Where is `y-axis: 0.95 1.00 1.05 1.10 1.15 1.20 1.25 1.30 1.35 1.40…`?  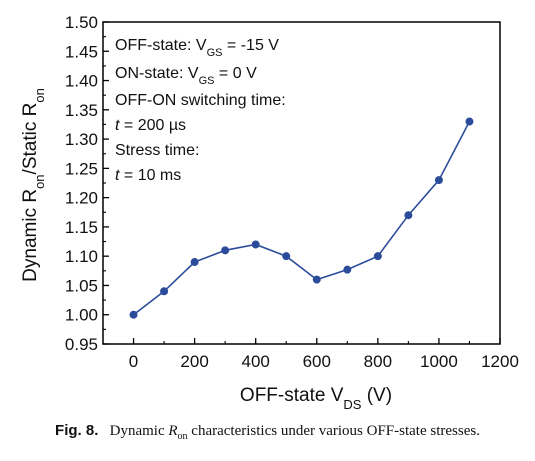 y-axis: 0.95 1.00 1.05 1.10 1.15 1.20 1.25 1.30 1.35 1.40… is located at coordinates (87, 183).